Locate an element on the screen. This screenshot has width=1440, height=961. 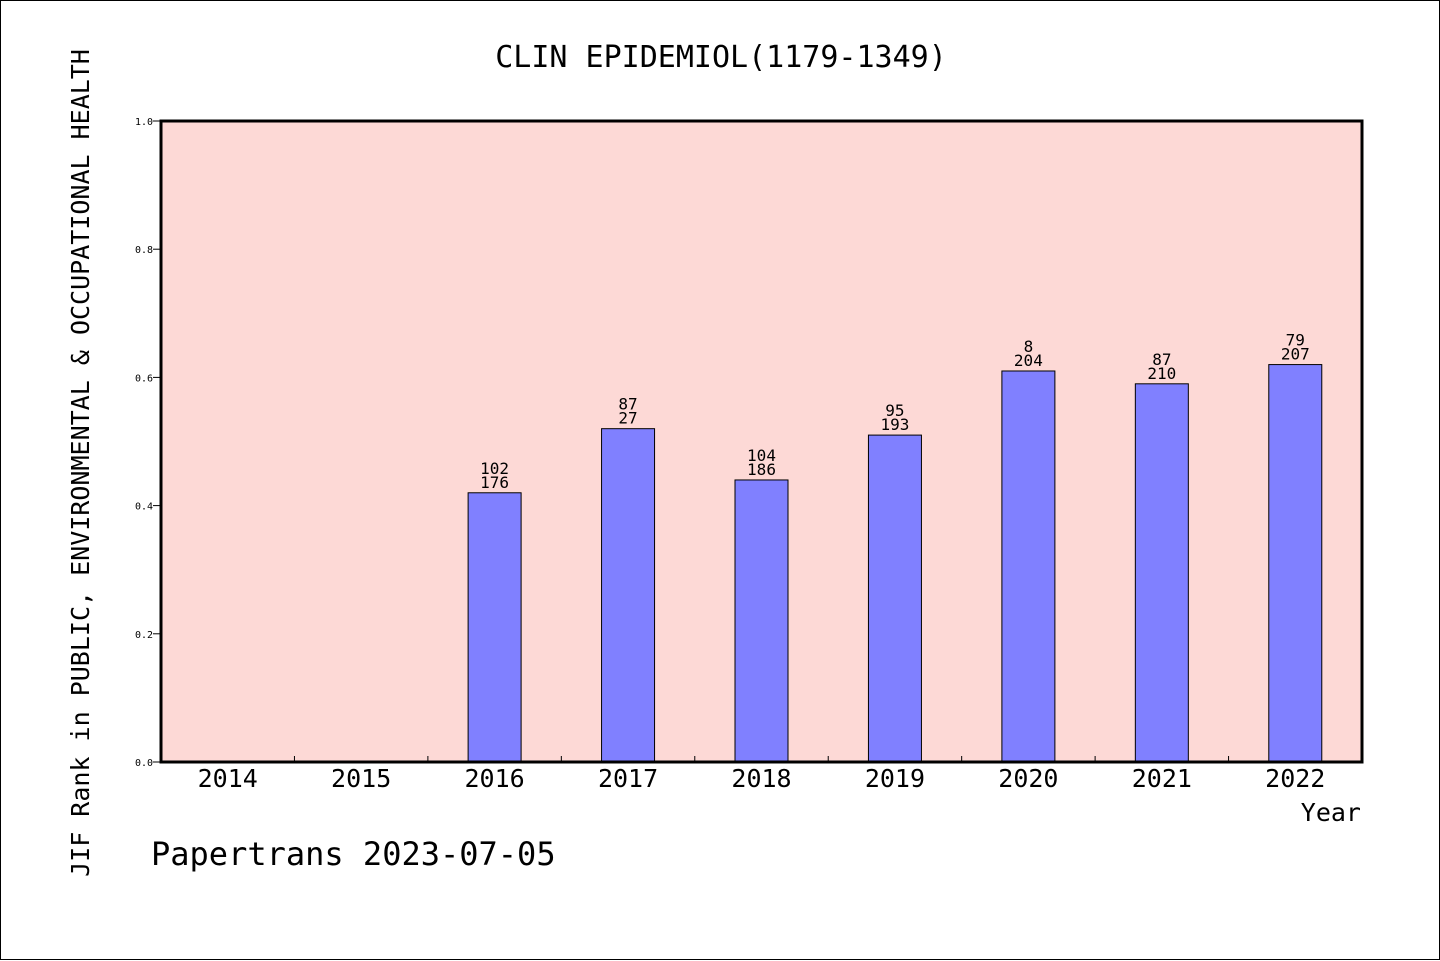
bar-label-bottom: 27 is located at coordinates (627, 418).